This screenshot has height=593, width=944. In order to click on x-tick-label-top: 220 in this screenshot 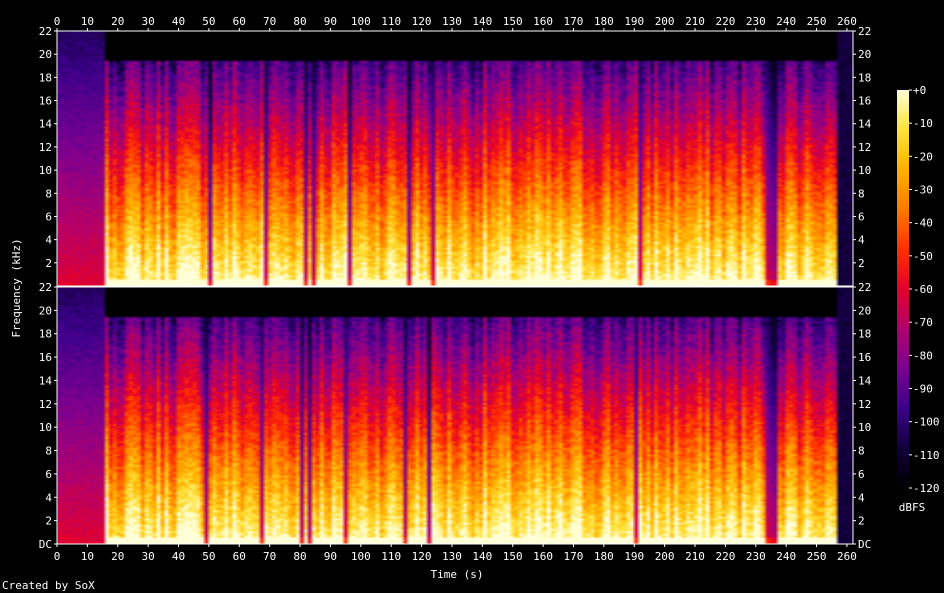, I will do `click(725, 21)`.